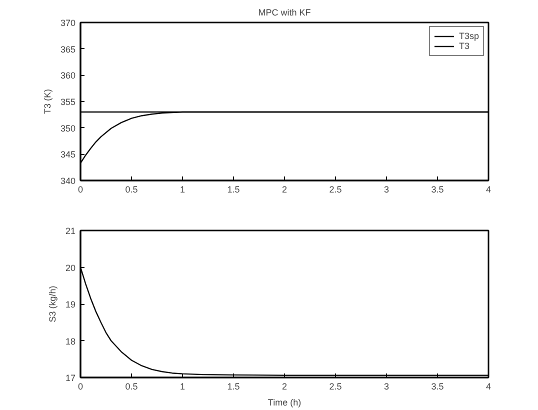 The image size is (538, 410). Describe the element at coordinates (68, 75) in the screenshot. I see `y-tick-label: 360` at that location.